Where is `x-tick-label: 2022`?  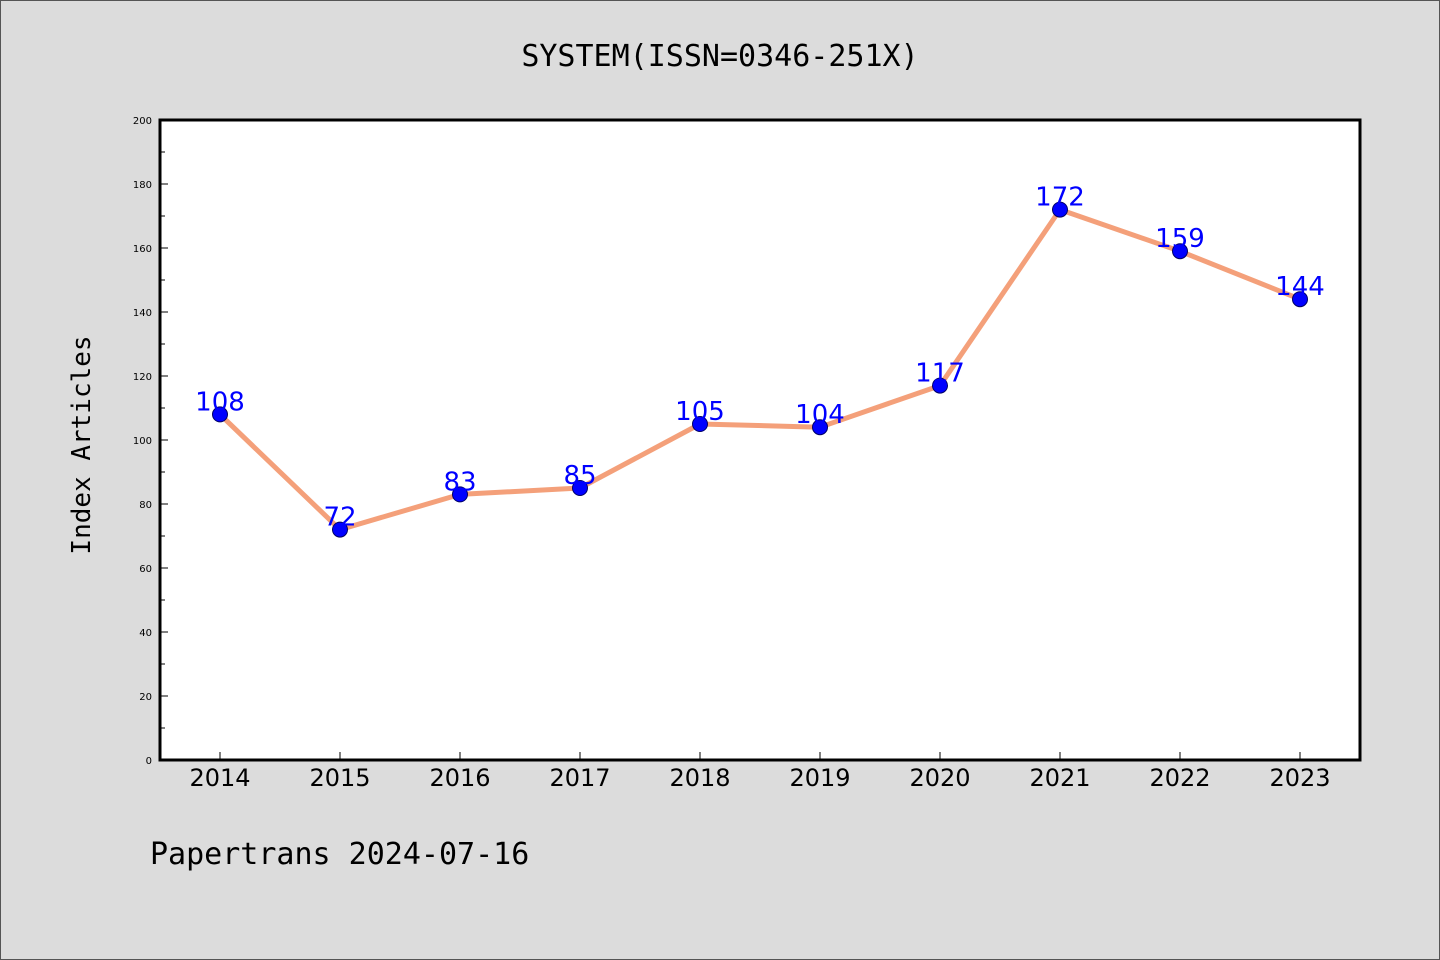 x-tick-label: 2022 is located at coordinates (1179, 778).